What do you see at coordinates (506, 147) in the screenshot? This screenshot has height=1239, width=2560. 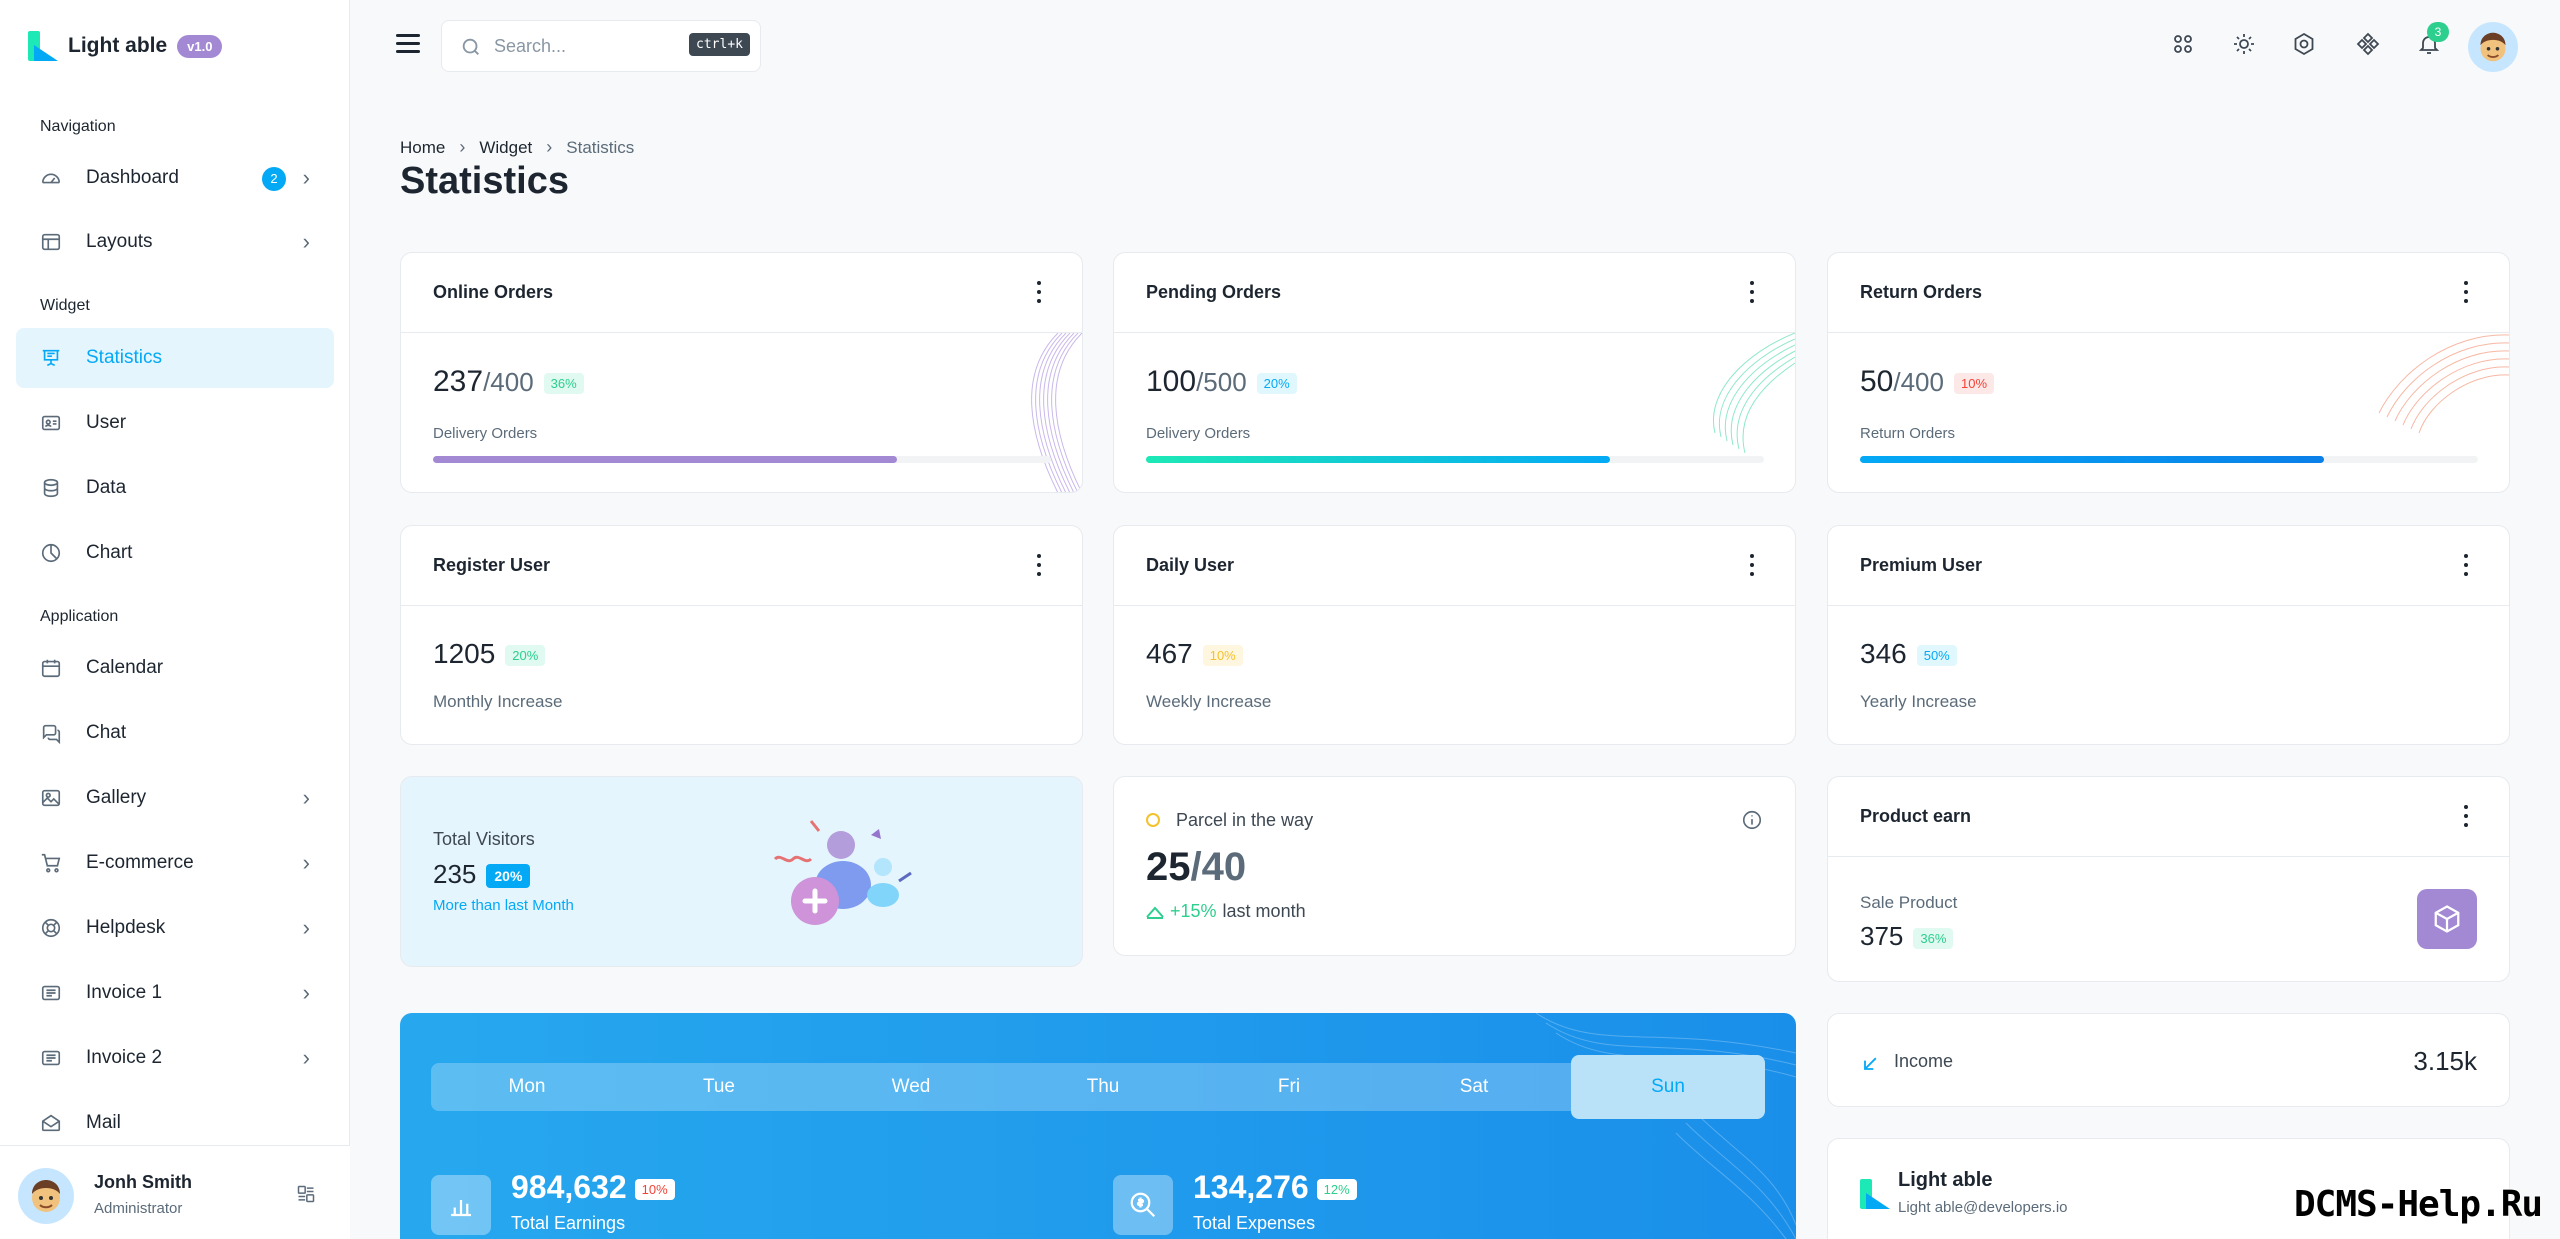 I see `breadcrumb-widget: Widget` at bounding box center [506, 147].